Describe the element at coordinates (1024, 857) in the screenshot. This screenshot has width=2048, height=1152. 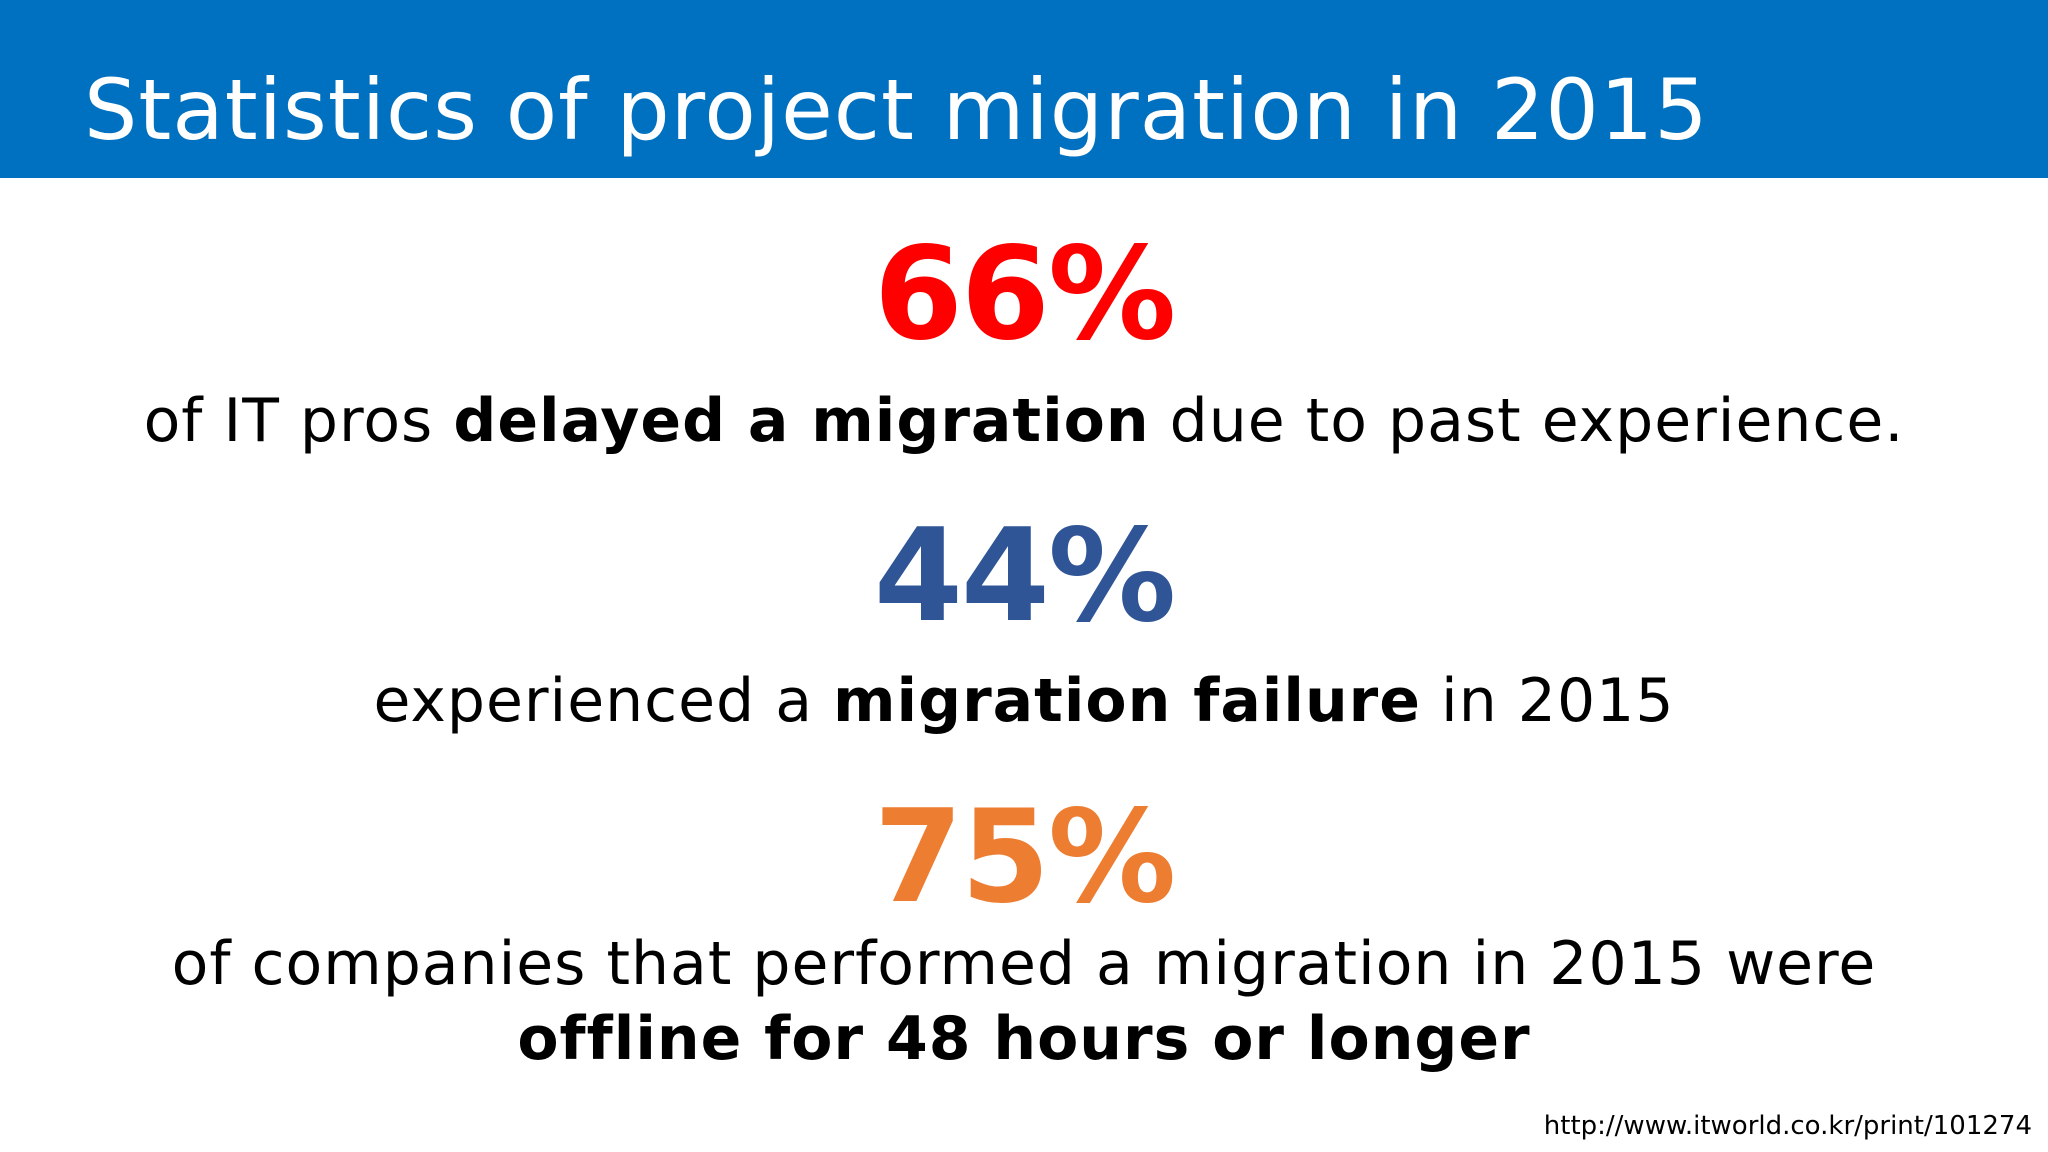
I see `stat-value-75: 75%` at that location.